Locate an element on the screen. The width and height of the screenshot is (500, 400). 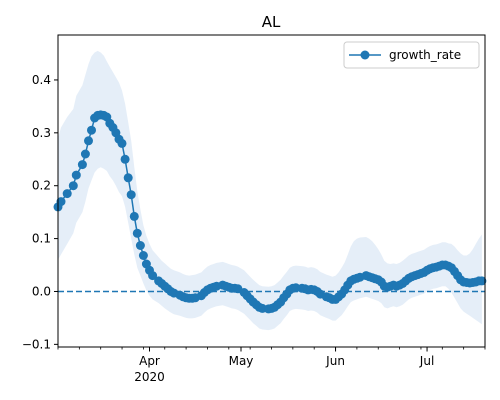
y-axis: −0.1 0.0 0.1 0.2 0.3 0.4 is located at coordinates (40, 212).